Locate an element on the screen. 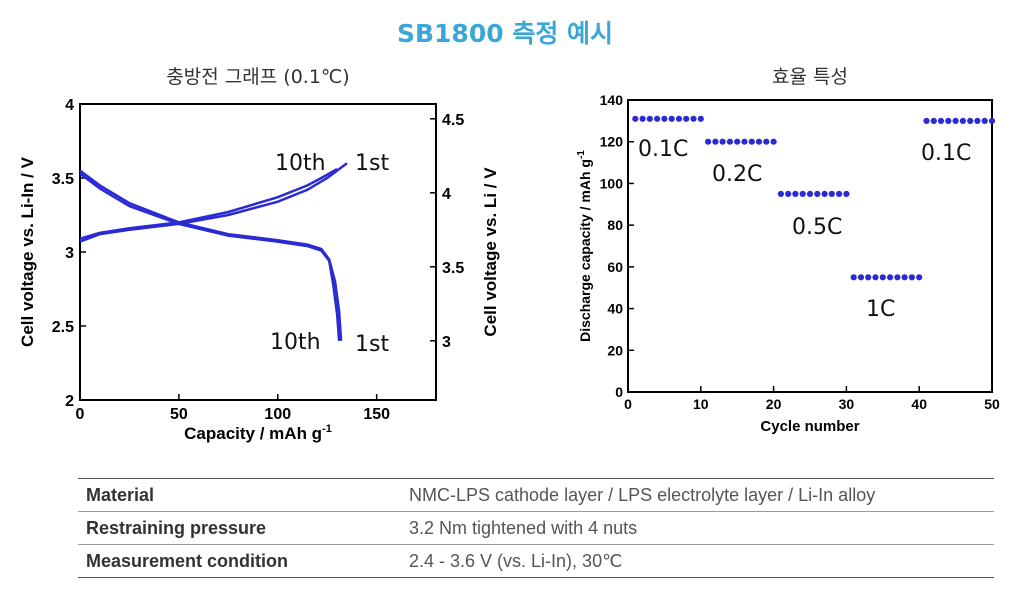  chart2-ylabel: Discharge capacity / mAh g-1 is located at coordinates (584, 246).